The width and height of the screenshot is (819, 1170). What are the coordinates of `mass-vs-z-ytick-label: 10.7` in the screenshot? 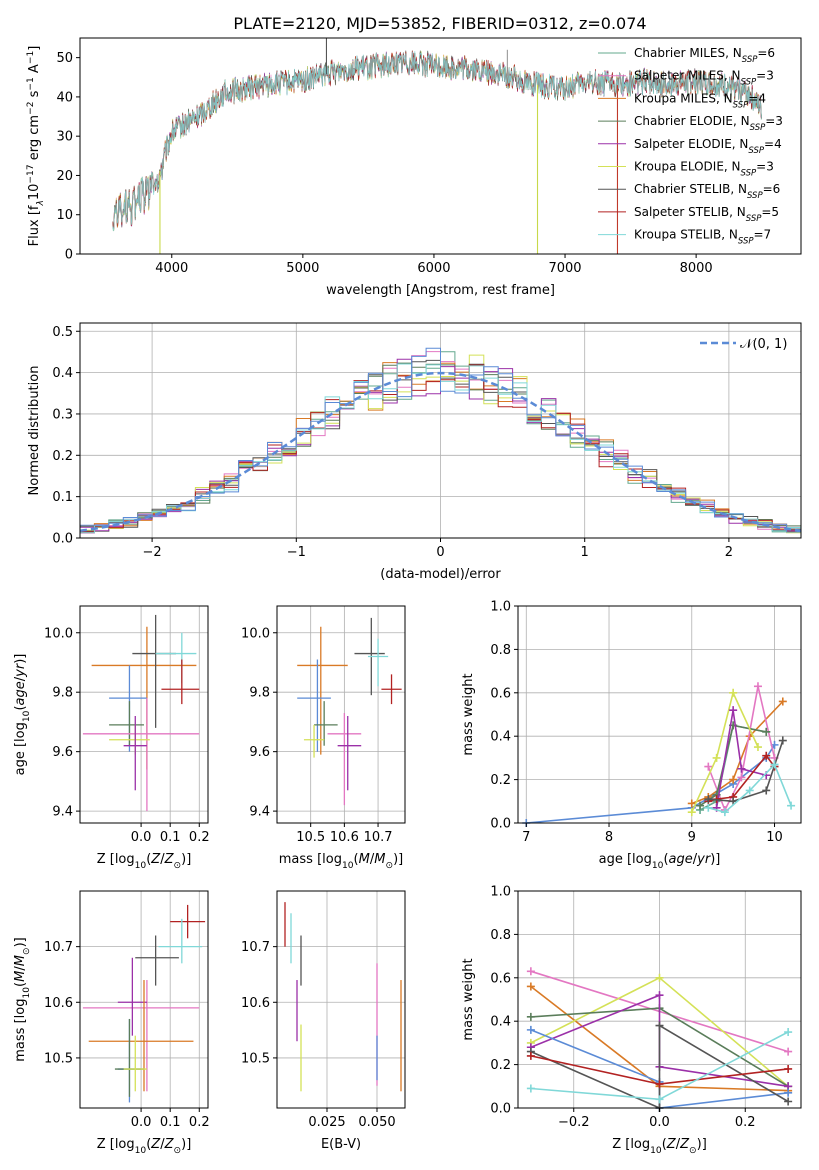 It's located at (58, 947).